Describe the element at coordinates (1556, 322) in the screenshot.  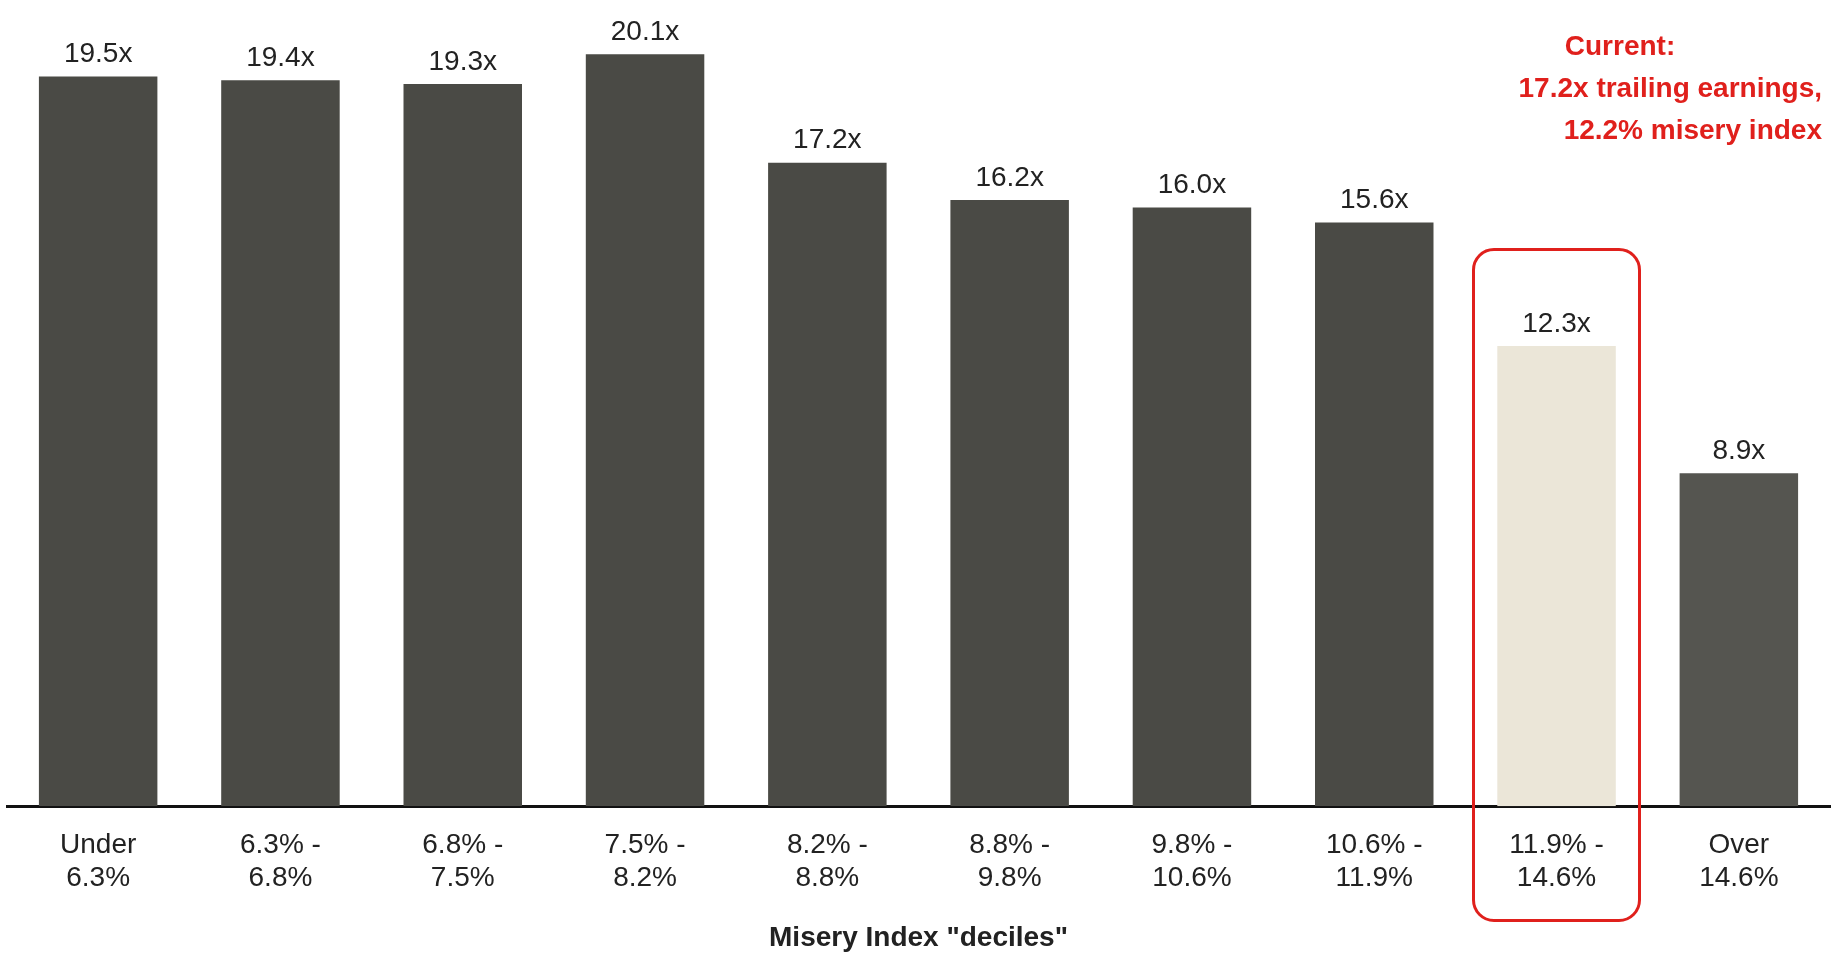
I see `data-label: 12.3x` at that location.